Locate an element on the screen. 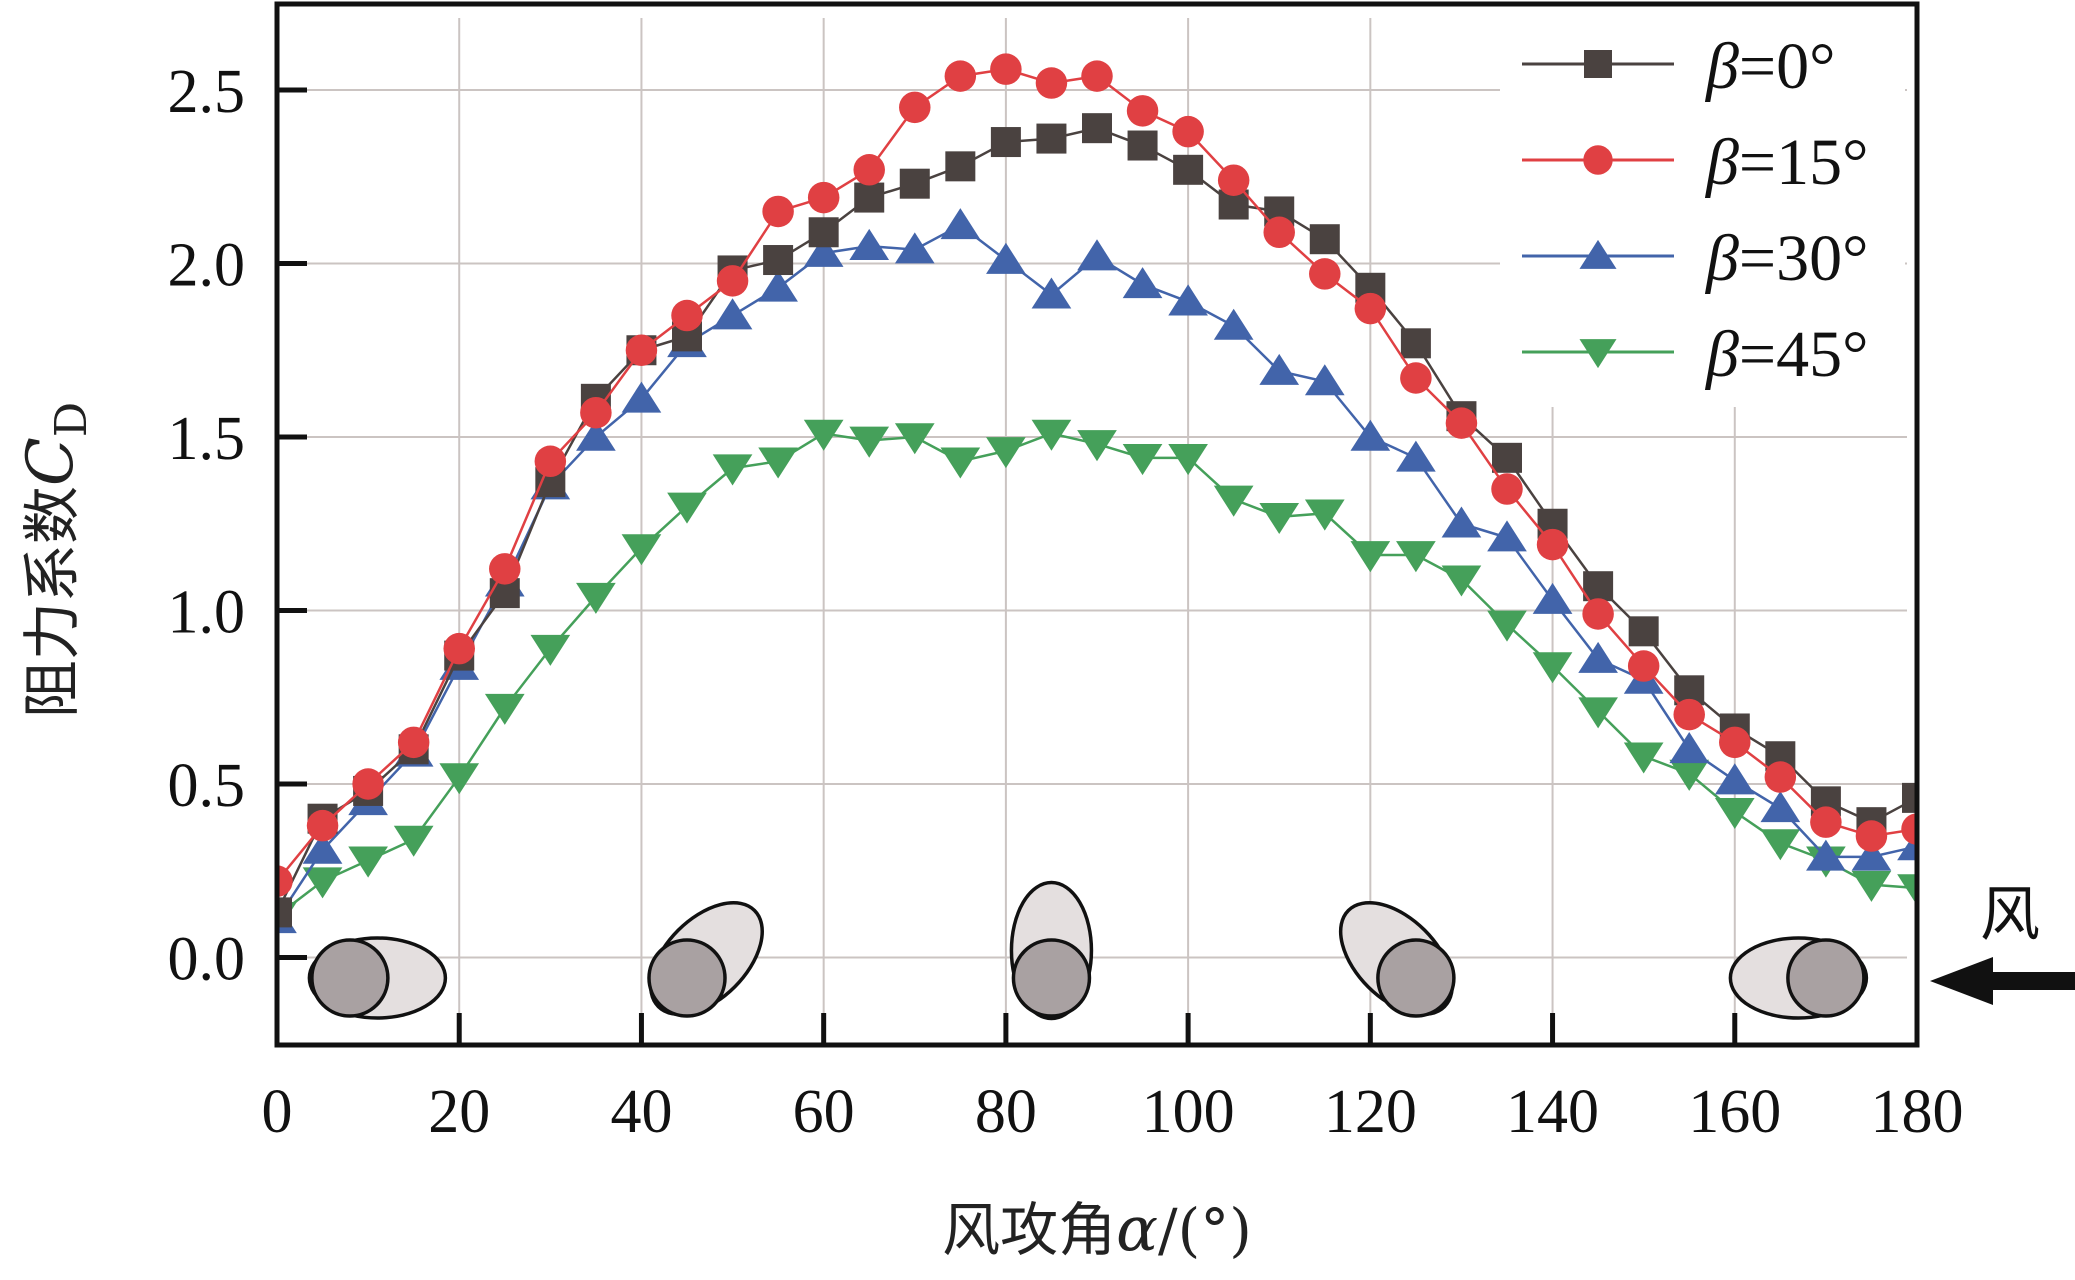 This screenshot has height=1280, width=2075. x-tick-label: 160 is located at coordinates (1734, 1112).